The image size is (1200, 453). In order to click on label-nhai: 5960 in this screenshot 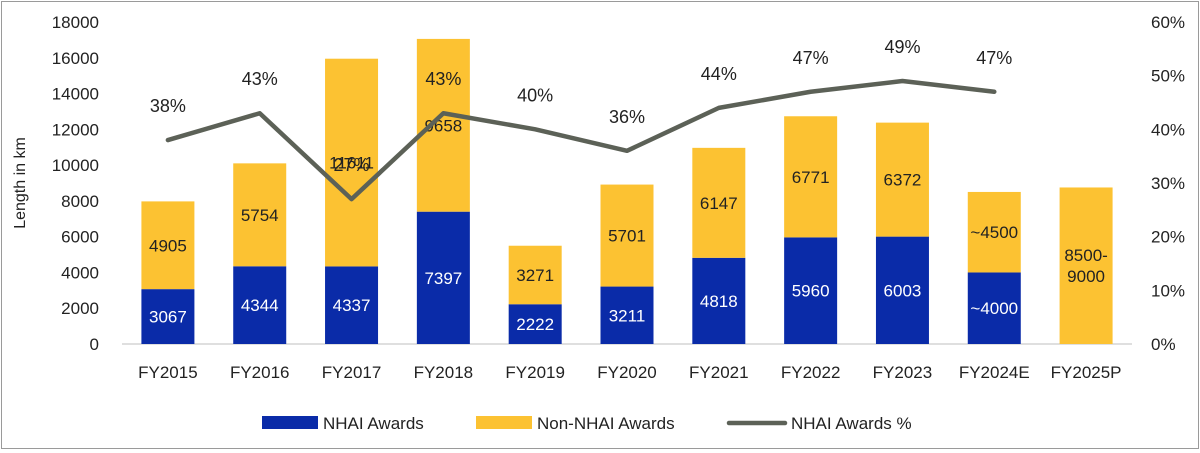, I will do `click(811, 291)`.